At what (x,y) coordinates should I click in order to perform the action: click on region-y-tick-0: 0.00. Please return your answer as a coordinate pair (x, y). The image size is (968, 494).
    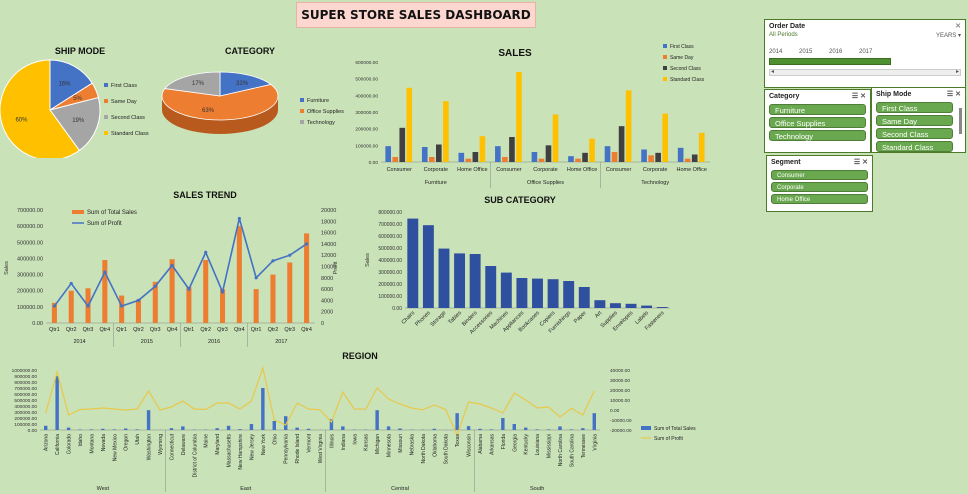
    Looking at the image, I should click on (33, 431).